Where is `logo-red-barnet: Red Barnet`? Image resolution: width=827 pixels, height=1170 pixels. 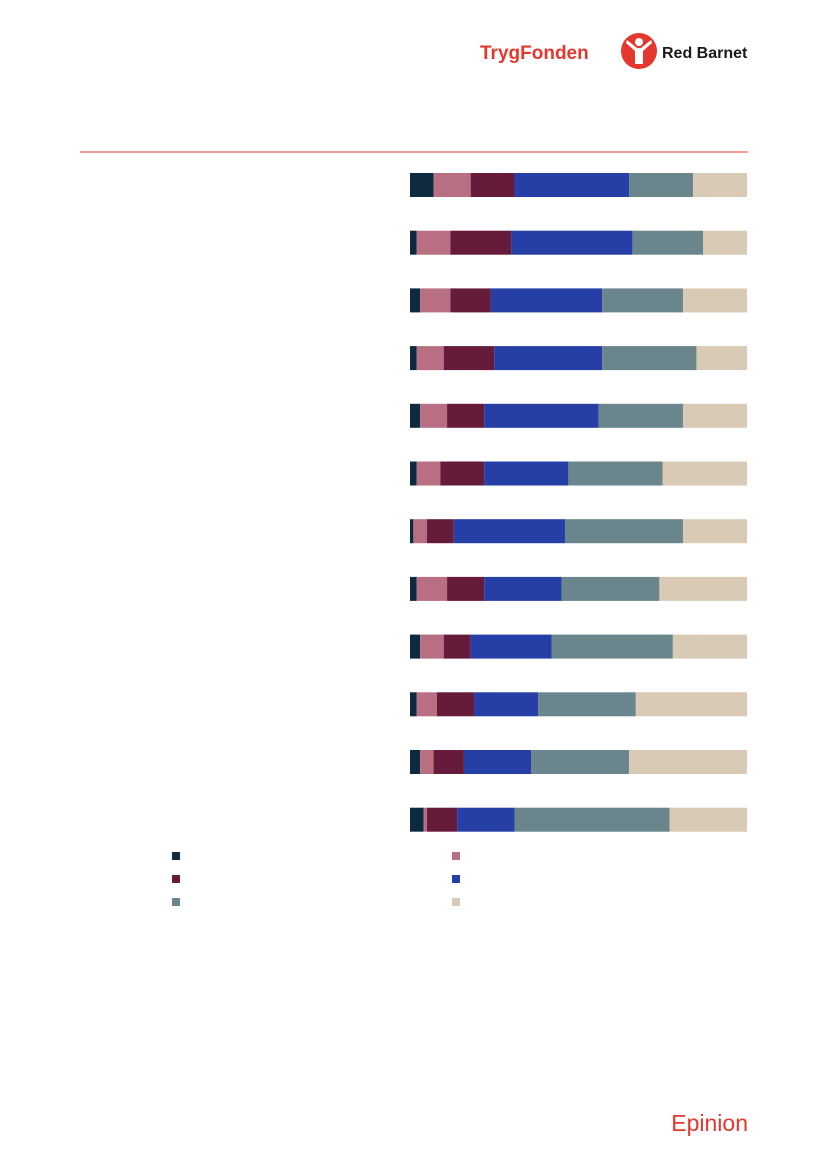 logo-red-barnet: Red Barnet is located at coordinates (705, 53).